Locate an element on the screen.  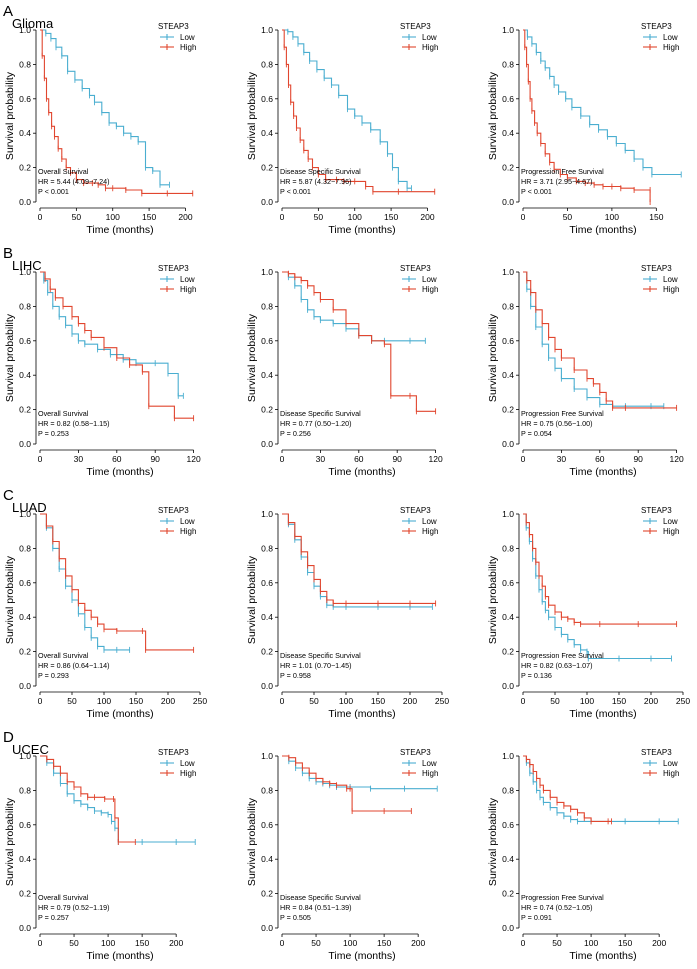
x-tick-label: 60 is located at coordinates (117, 459).